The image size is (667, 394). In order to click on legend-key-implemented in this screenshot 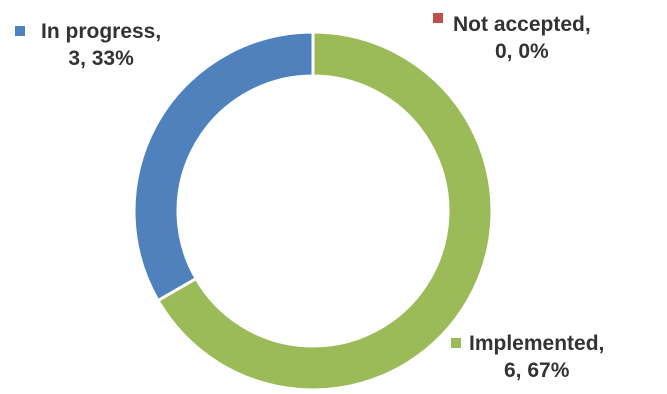, I will do `click(456, 343)`.